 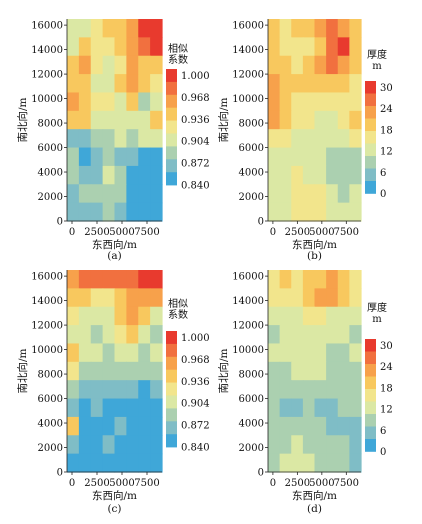 I want to click on panel-label: (a), so click(x=114, y=256).